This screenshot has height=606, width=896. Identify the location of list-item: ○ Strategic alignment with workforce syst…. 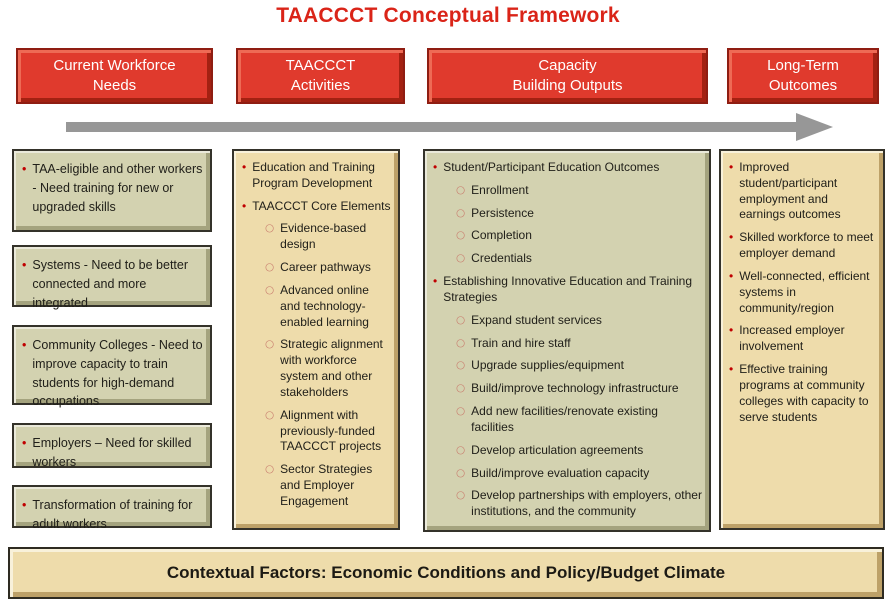
(317, 368).